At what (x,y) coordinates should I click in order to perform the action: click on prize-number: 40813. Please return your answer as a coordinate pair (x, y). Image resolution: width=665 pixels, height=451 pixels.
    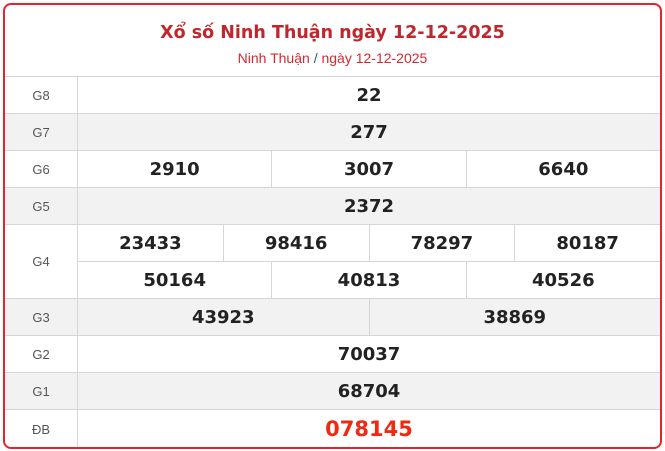
    Looking at the image, I should click on (368, 280).